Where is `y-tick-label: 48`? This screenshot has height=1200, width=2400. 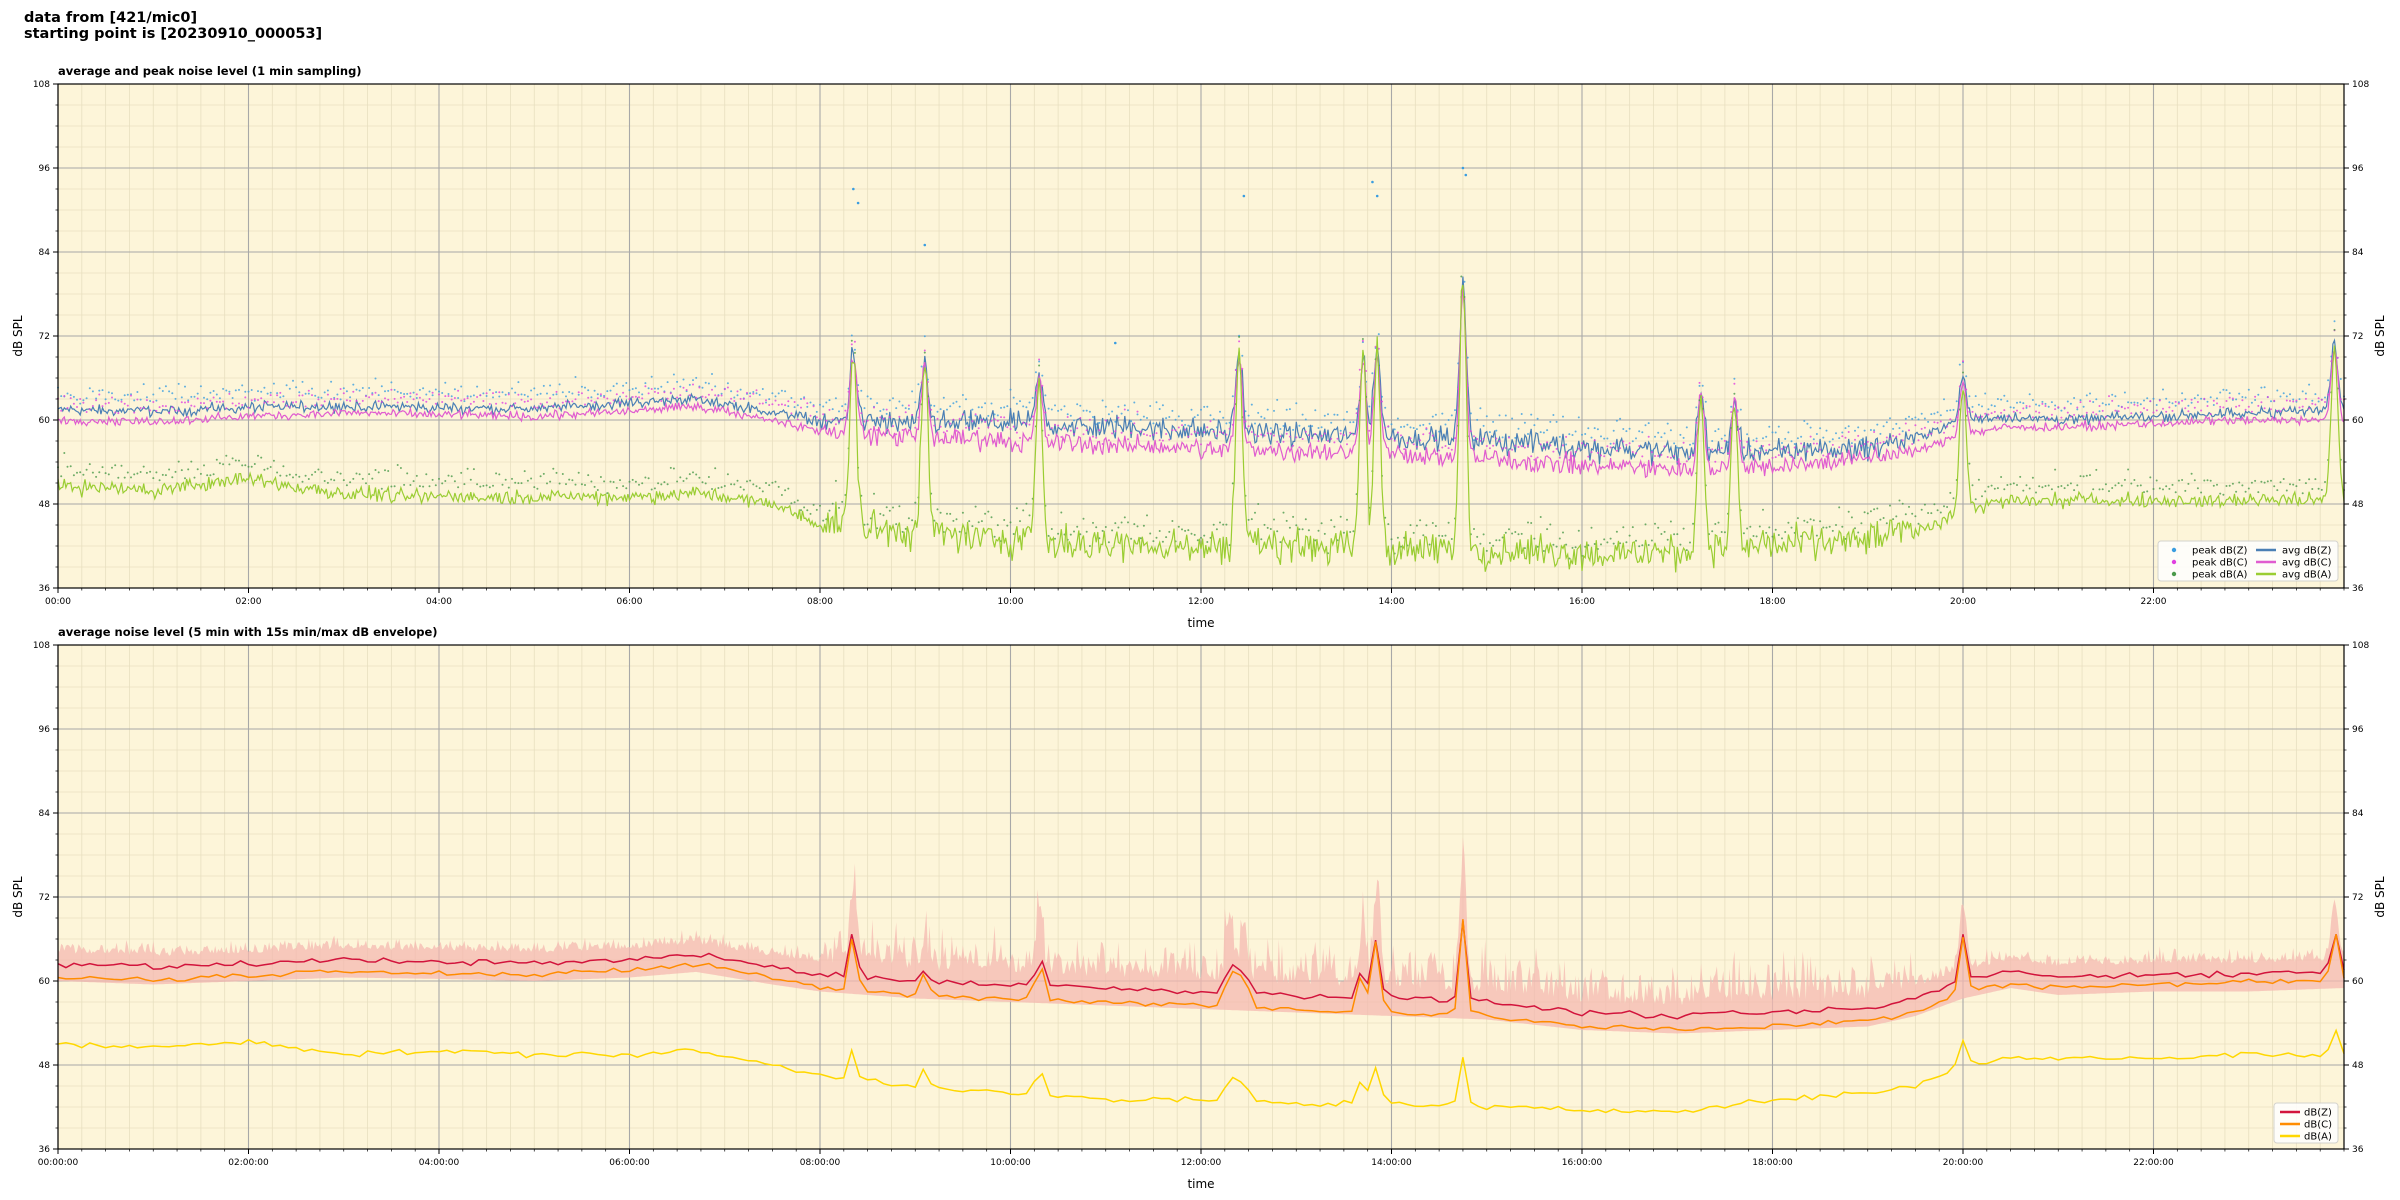 y-tick-label: 48 is located at coordinates (45, 1066).